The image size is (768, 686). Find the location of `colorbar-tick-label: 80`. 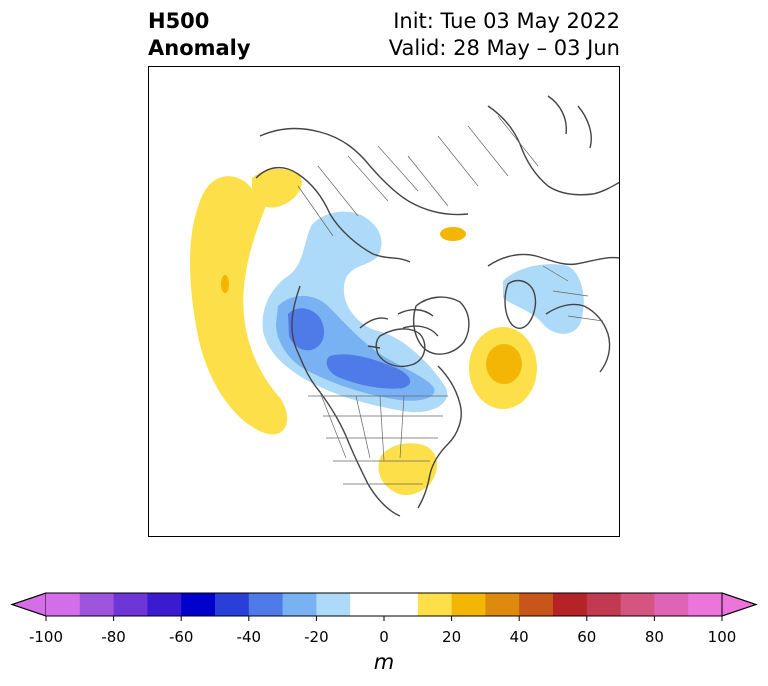

colorbar-tick-label: 80 is located at coordinates (654, 637).